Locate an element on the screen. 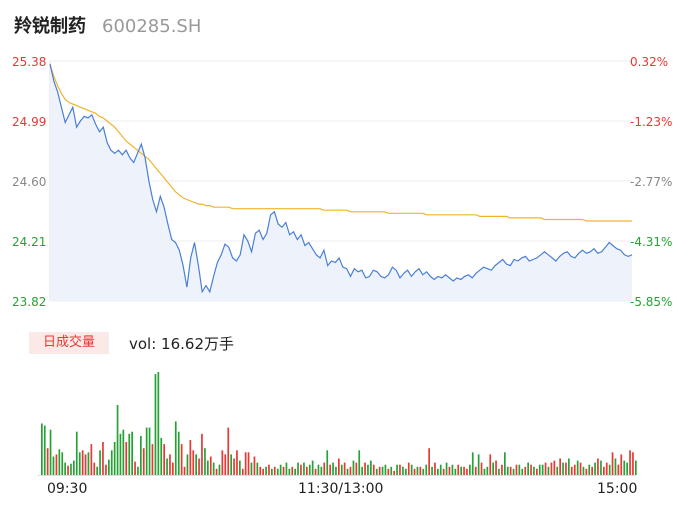 The image size is (686, 524). pct-tick-label: -5.85% is located at coordinates (651, 302).